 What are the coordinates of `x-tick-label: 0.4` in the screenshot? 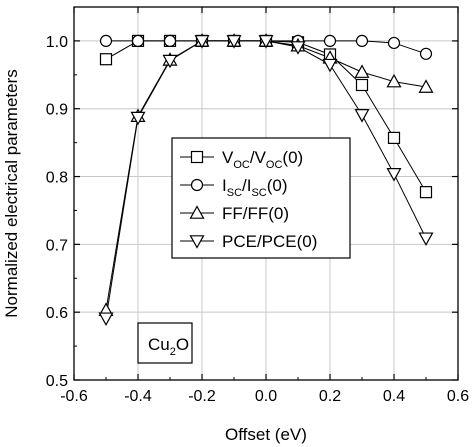 It's located at (394, 396).